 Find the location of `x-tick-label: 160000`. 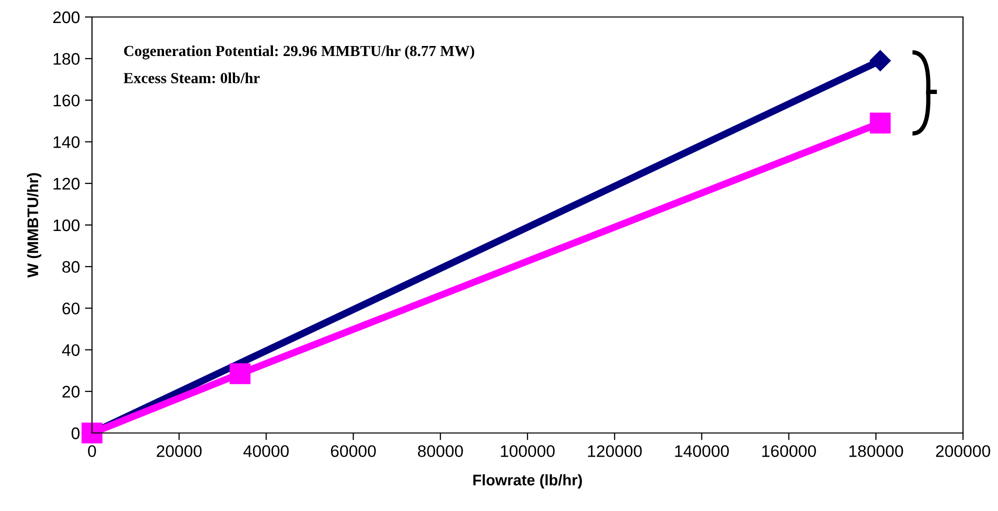

x-tick-label: 160000 is located at coordinates (789, 451).